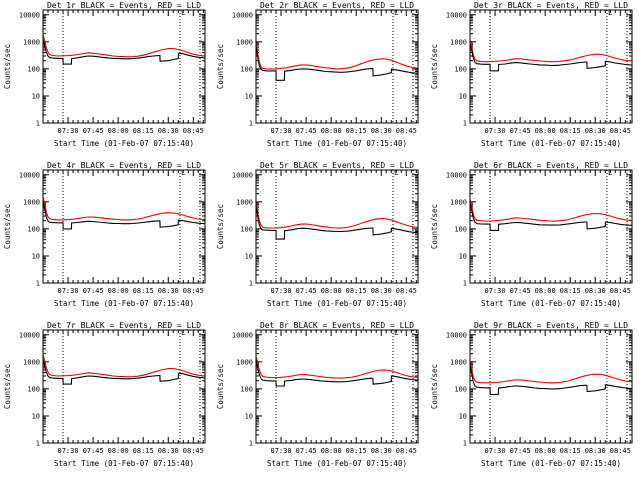 The height and width of the screenshot is (480, 640). Describe the element at coordinates (551, 165) in the screenshot. I see `chart-title: Det 6r BLACK = Events, RED = LLD` at that location.